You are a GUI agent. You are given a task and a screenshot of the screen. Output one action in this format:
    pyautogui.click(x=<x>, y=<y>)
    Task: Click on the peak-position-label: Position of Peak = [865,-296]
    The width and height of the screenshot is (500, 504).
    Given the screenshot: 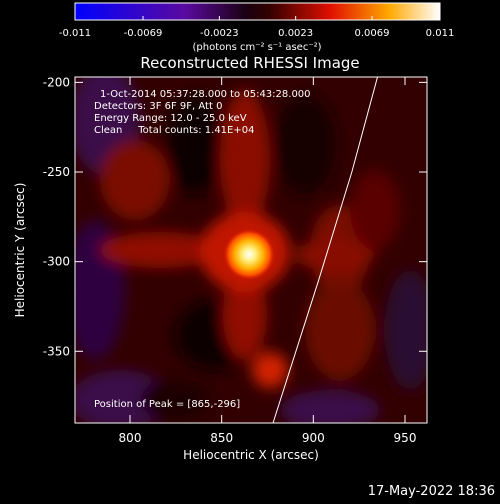 What is the action you would take?
    pyautogui.click(x=167, y=404)
    